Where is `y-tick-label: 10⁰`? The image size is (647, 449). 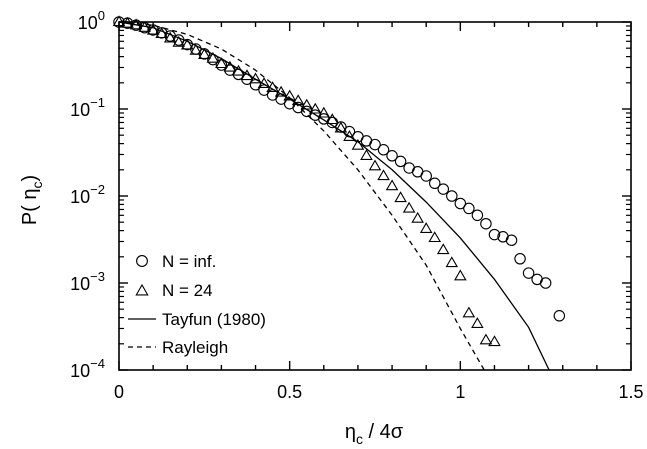 y-tick-label: 10⁰ is located at coordinates (91, 20).